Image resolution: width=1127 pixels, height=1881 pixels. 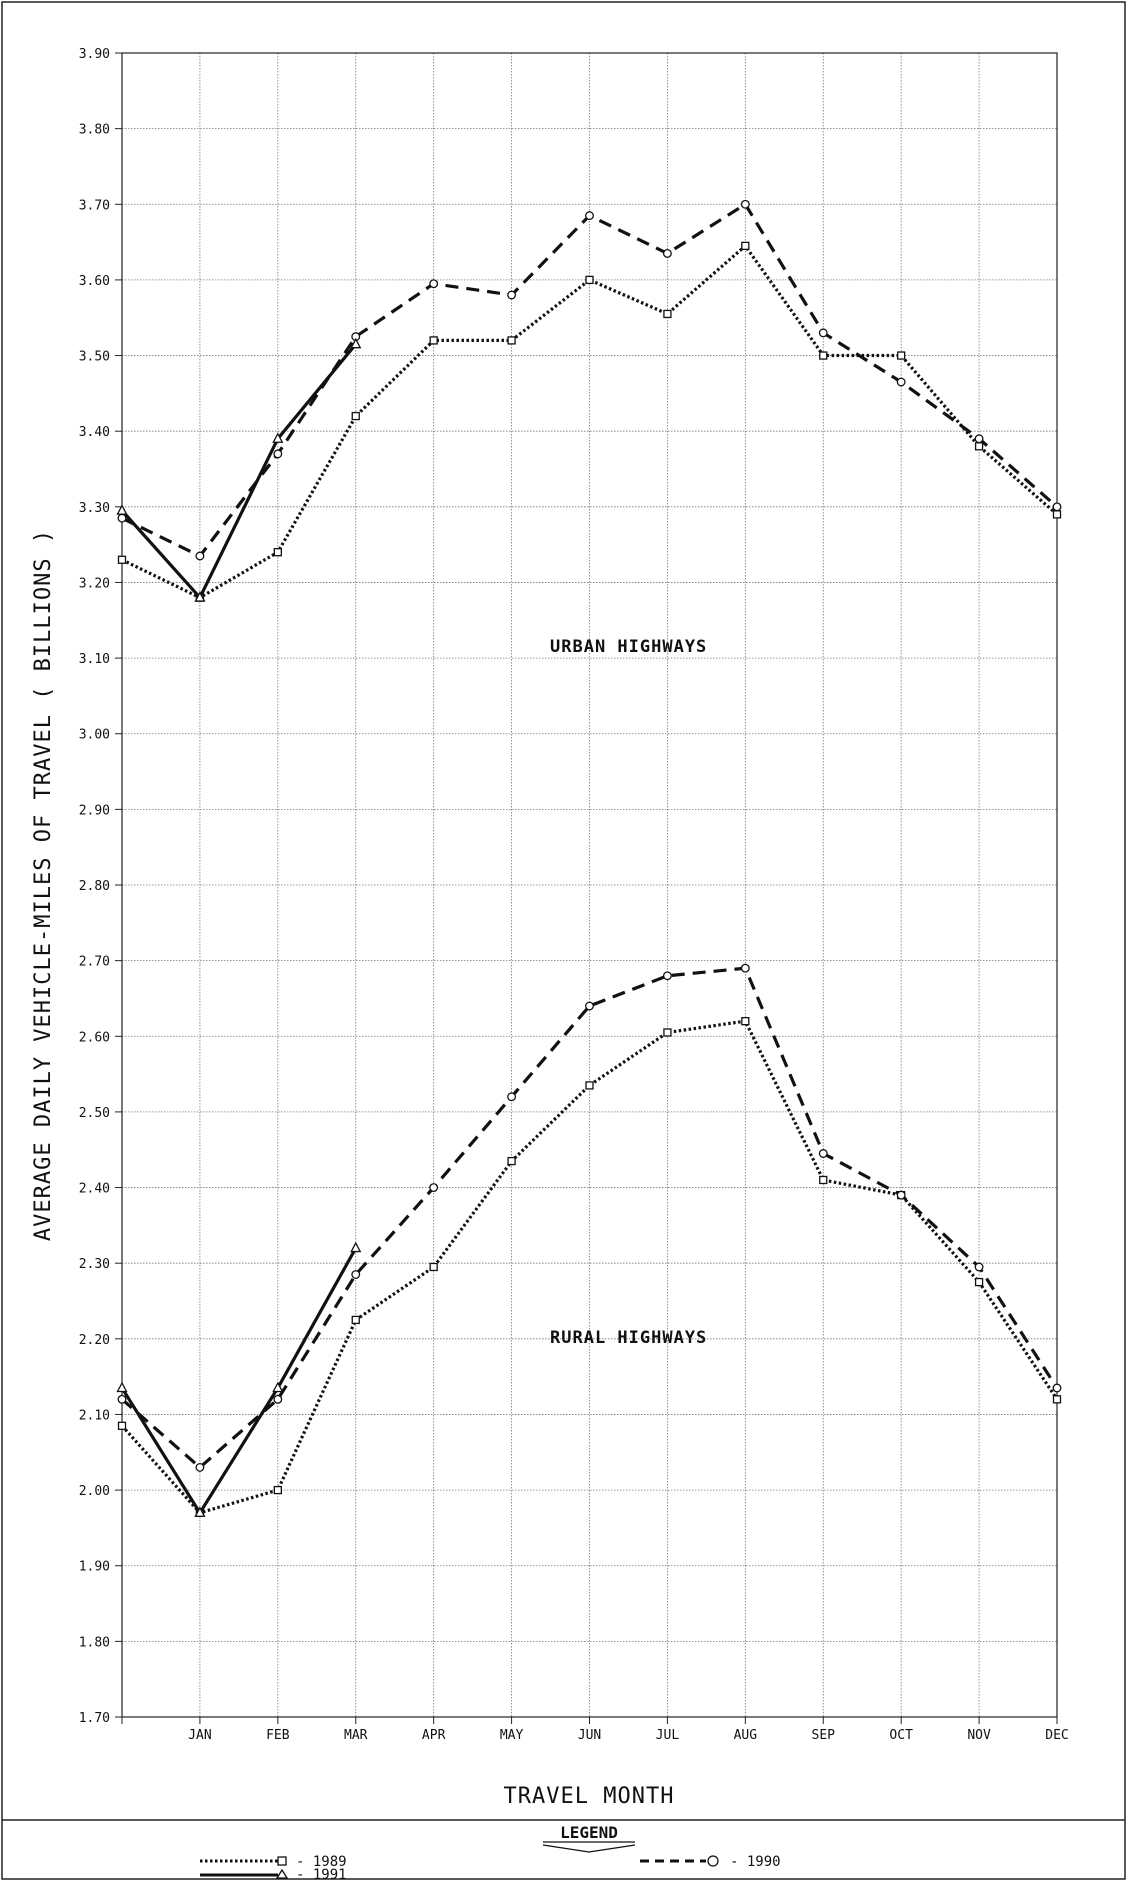 I want to click on y-tick-label: 3.10, so click(x=94, y=659).